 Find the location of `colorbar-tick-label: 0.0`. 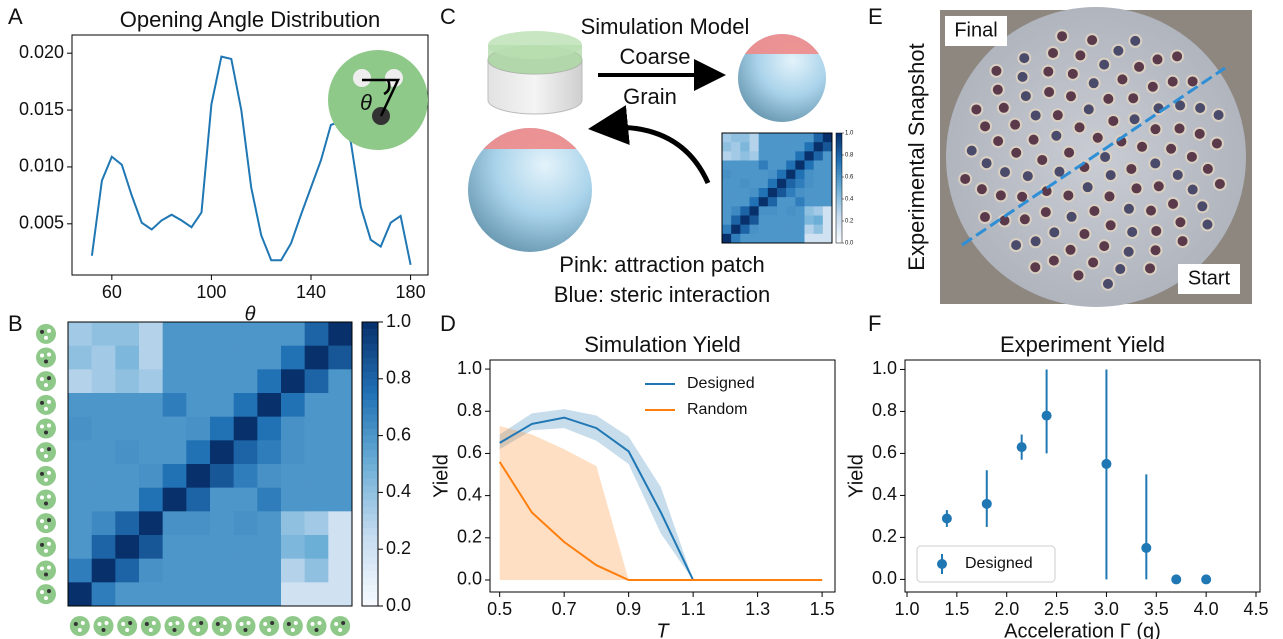

colorbar-tick-label: 0.0 is located at coordinates (849, 244).